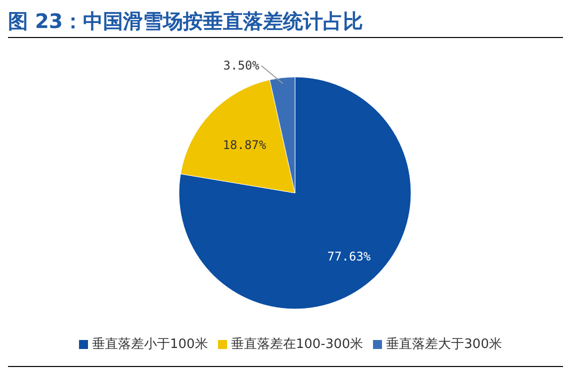  I want to click on legend-label: 垂直落差大于300米, so click(444, 344).